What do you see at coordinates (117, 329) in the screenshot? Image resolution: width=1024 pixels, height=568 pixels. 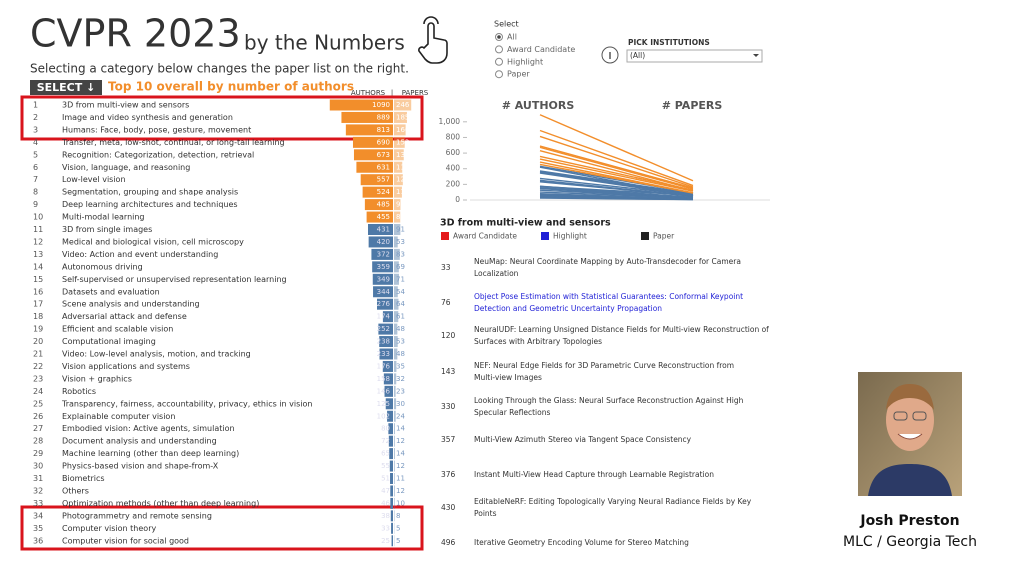 I see `category-name: Efficient and scalable vision` at bounding box center [117, 329].